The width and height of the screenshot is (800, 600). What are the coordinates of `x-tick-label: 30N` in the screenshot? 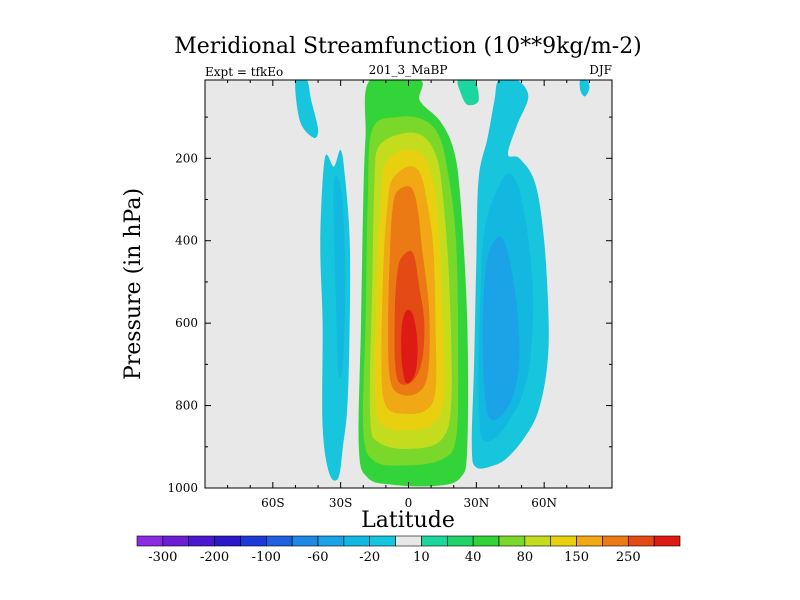 It's located at (476, 503).